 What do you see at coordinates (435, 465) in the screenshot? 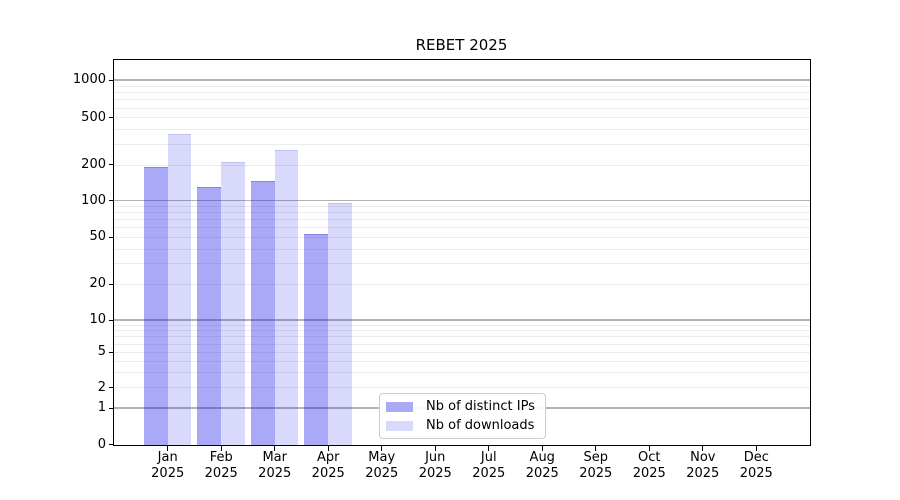
I see `x-tick-label: Jun 2025` at bounding box center [435, 465].